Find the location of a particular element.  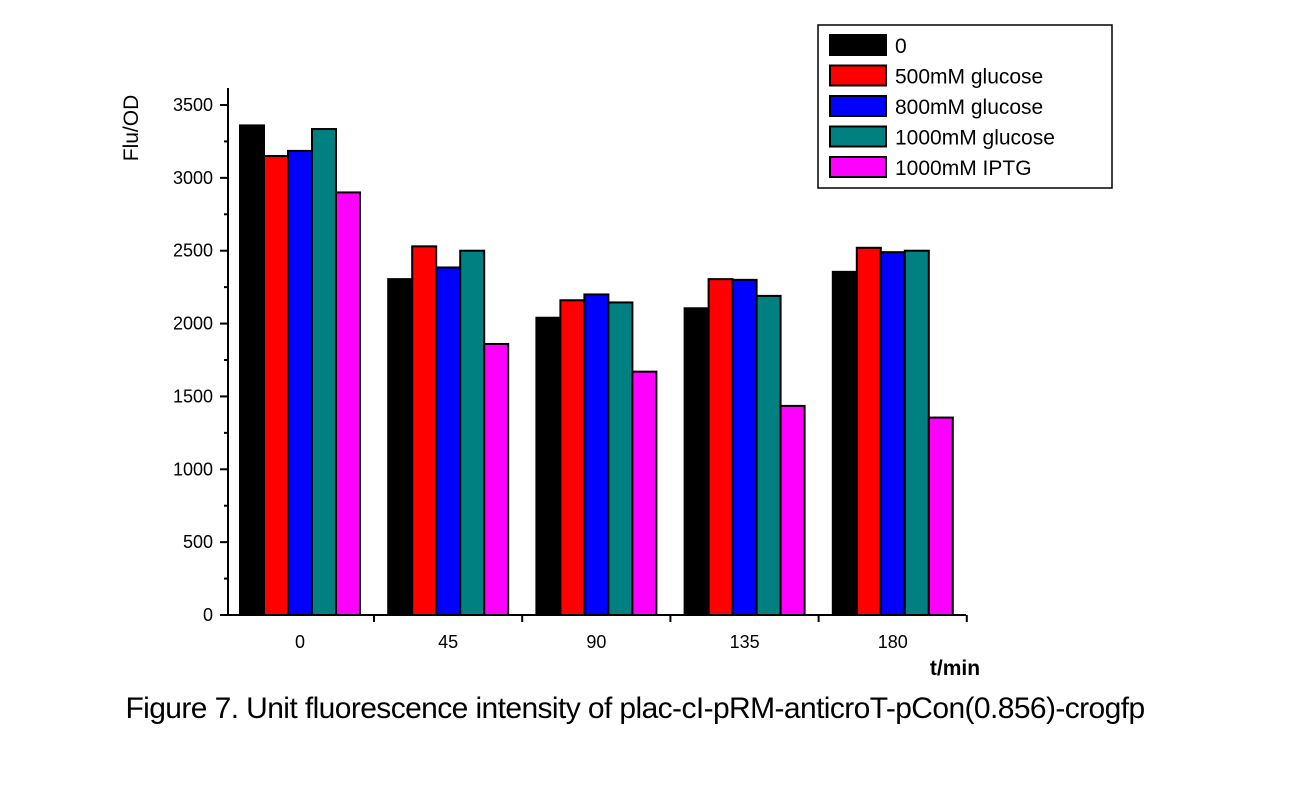

y-tick-label: 1500 is located at coordinates (193, 396).